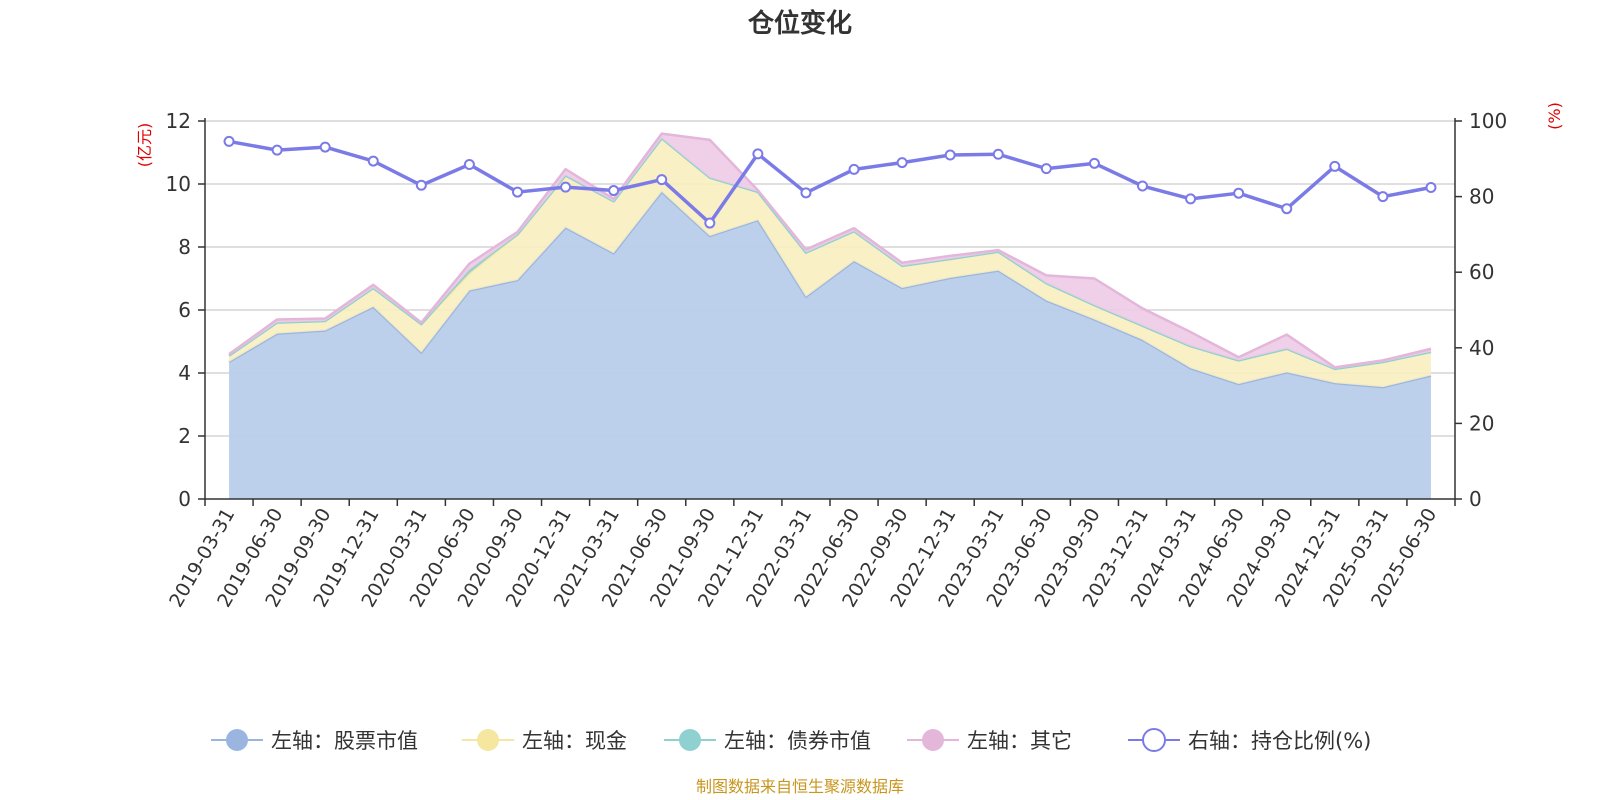  What do you see at coordinates (344, 741) in the screenshot?
I see `legend-stock-label: 左轴：股票市值` at bounding box center [344, 741].